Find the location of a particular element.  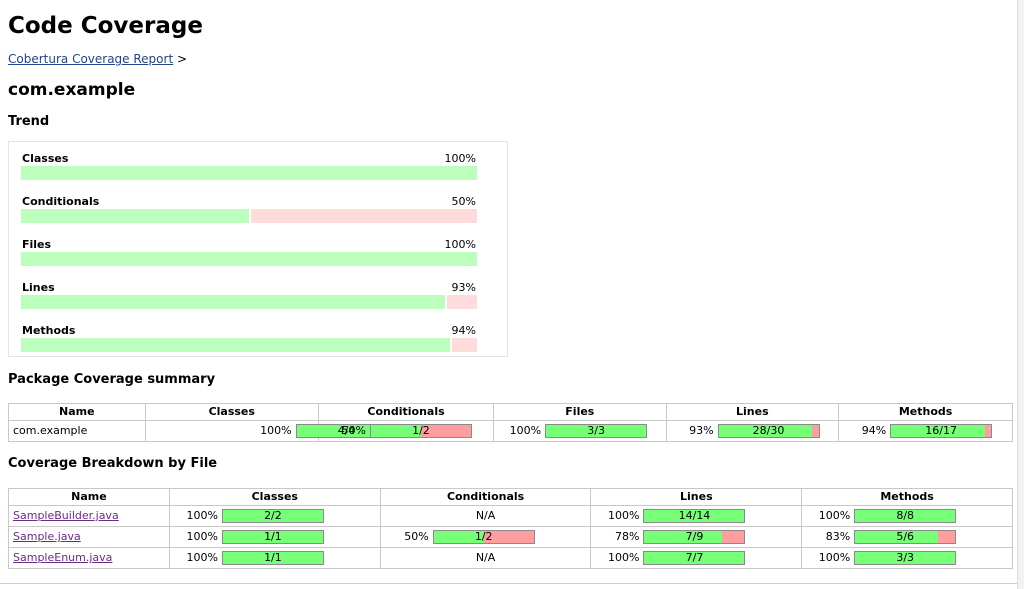

lines-cell: 93% 28/30 is located at coordinates (752, 431).